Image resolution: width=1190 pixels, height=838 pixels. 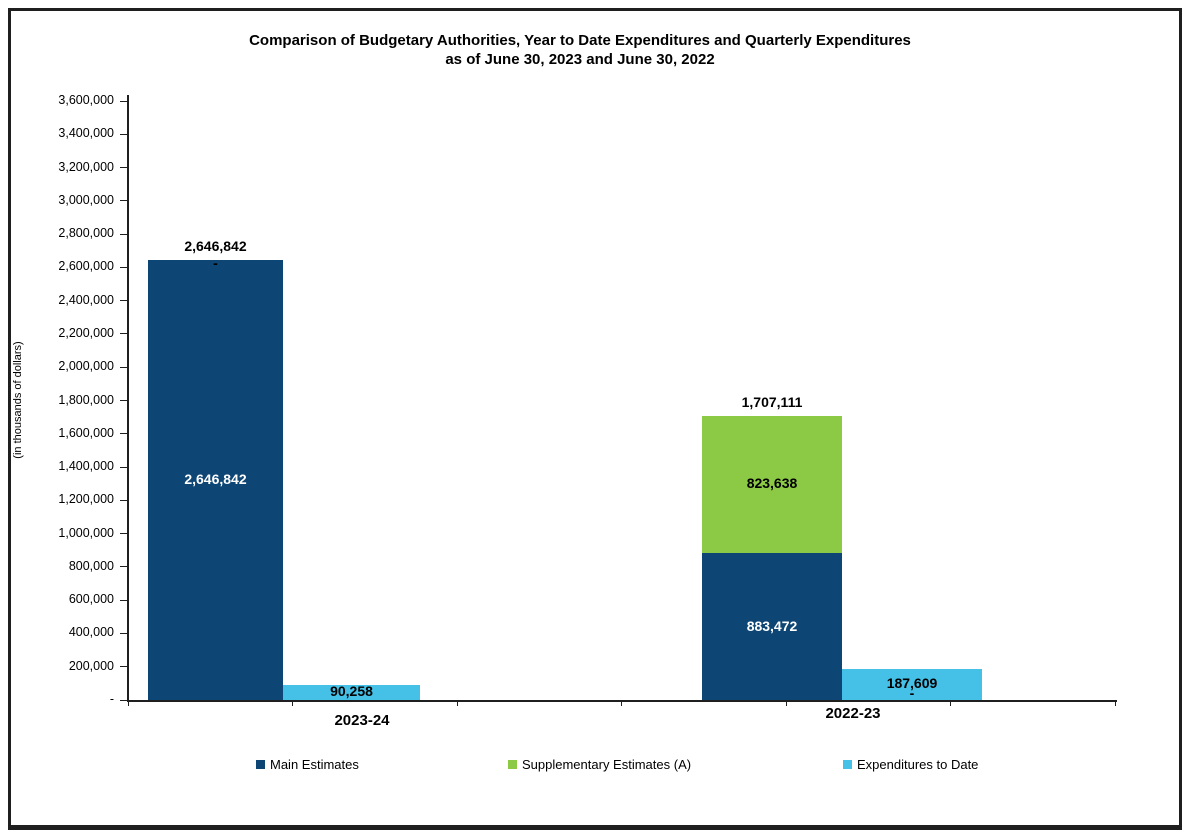 I want to click on y-tick-label: 1,600,000, so click(x=86, y=432).